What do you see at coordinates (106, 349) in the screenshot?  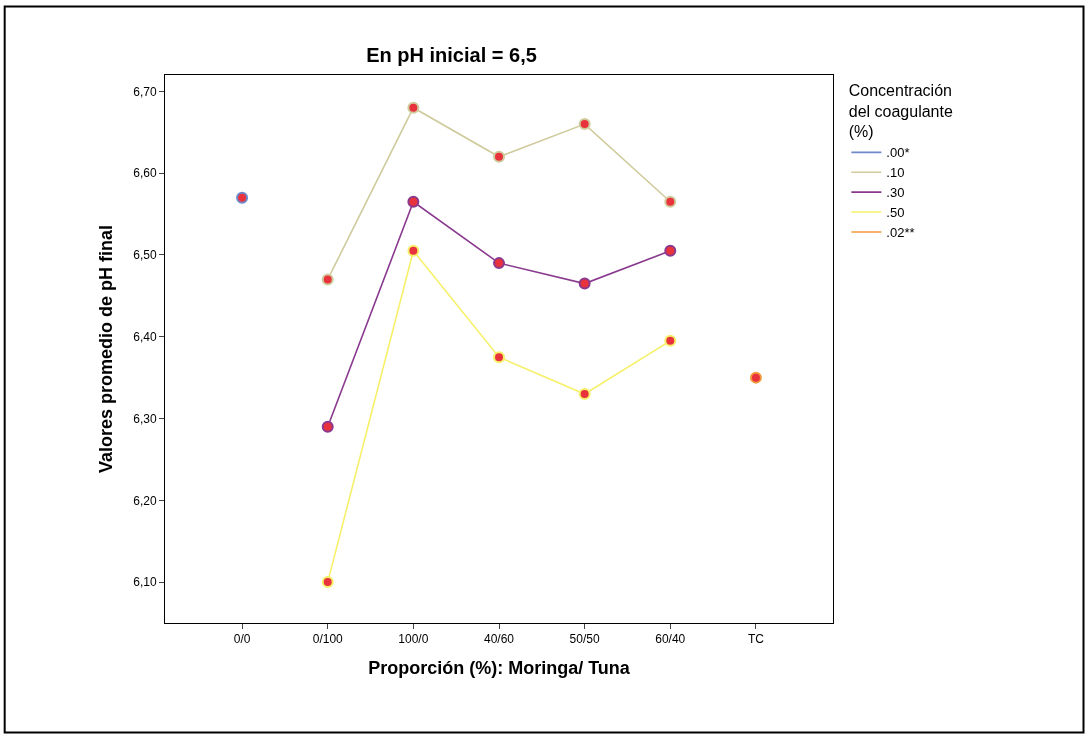 I see `y-axis-title: Valores promedio de pH final` at bounding box center [106, 349].